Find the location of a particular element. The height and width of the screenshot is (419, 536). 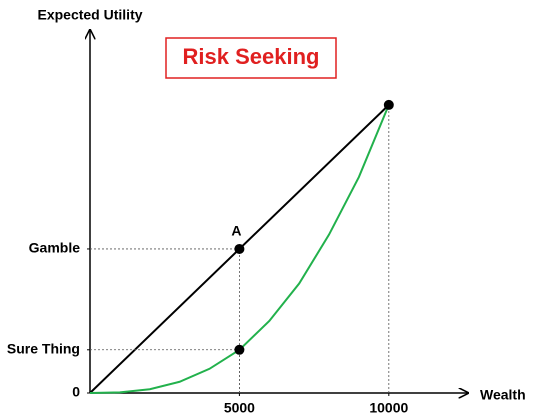

x-tick-label: 10000 is located at coordinates (388, 408).